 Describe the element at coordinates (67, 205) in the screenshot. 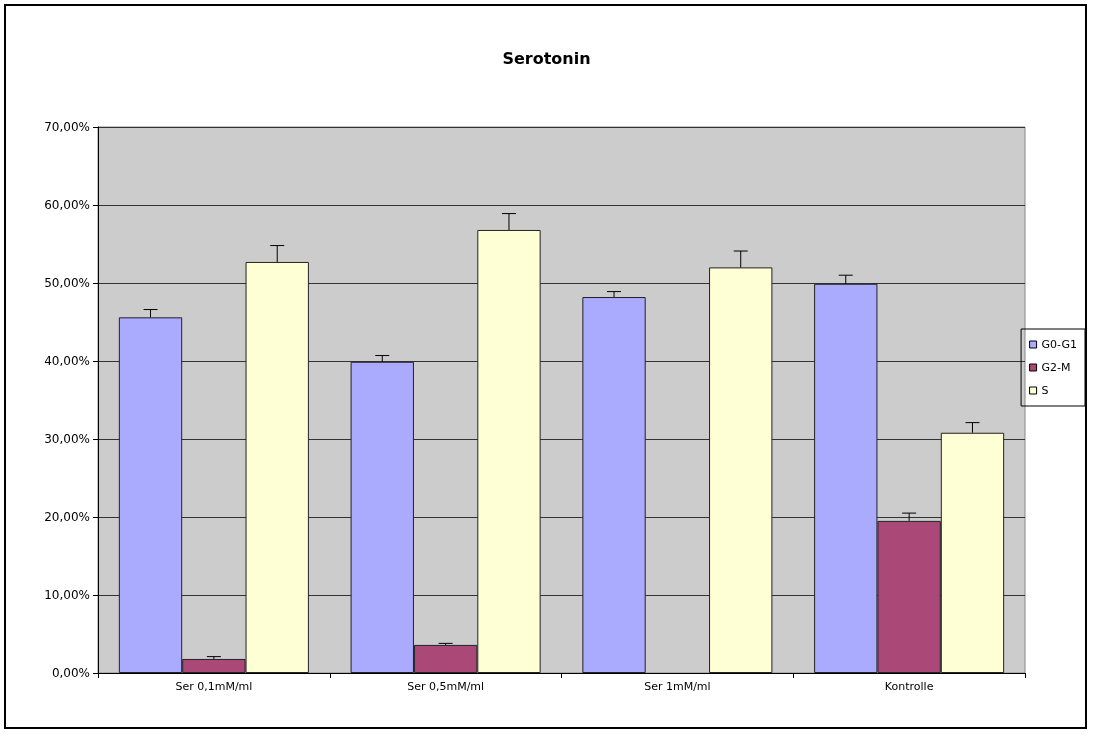

I see `y-tick-label: 60,00%` at that location.